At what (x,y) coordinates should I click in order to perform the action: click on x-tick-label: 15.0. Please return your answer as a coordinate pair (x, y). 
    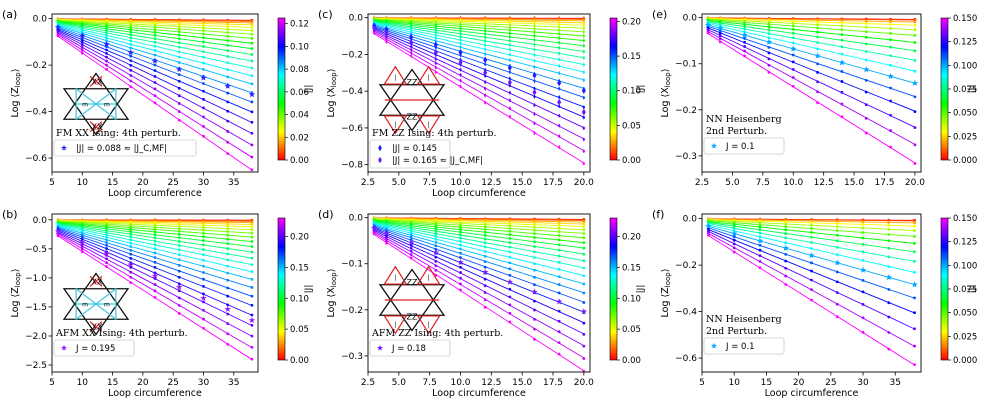
    Looking at the image, I should click on (522, 383).